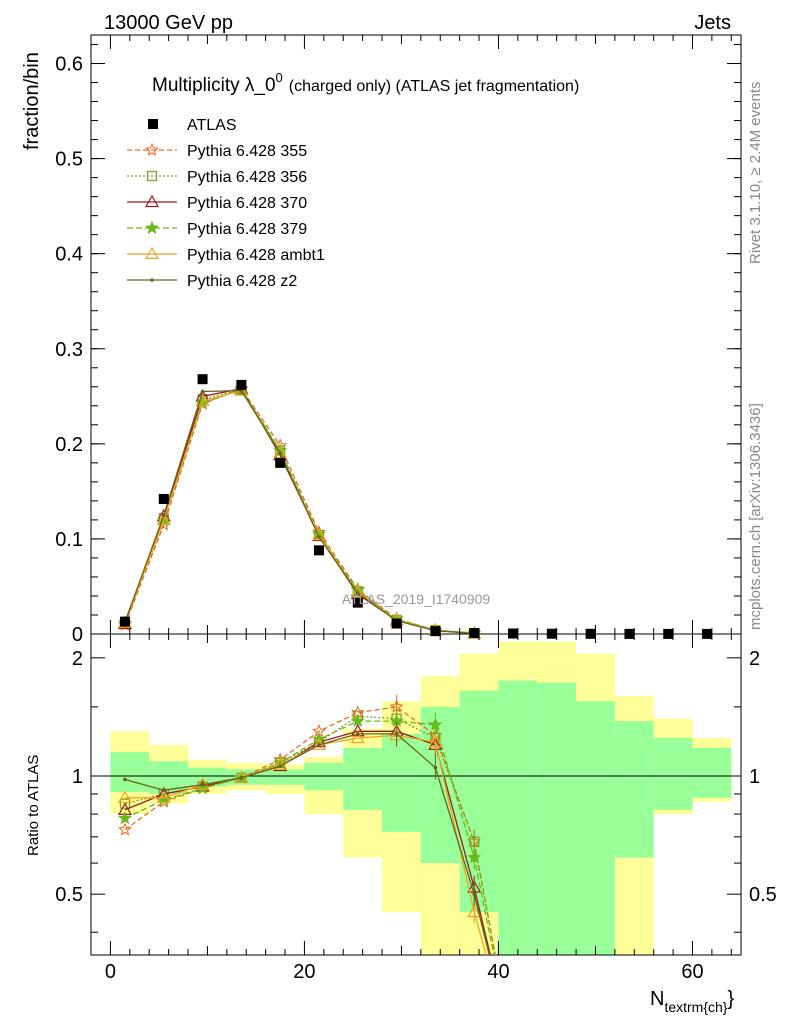  What do you see at coordinates (69, 540) in the screenshot?
I see `main-y-tick-label: 0.1` at bounding box center [69, 540].